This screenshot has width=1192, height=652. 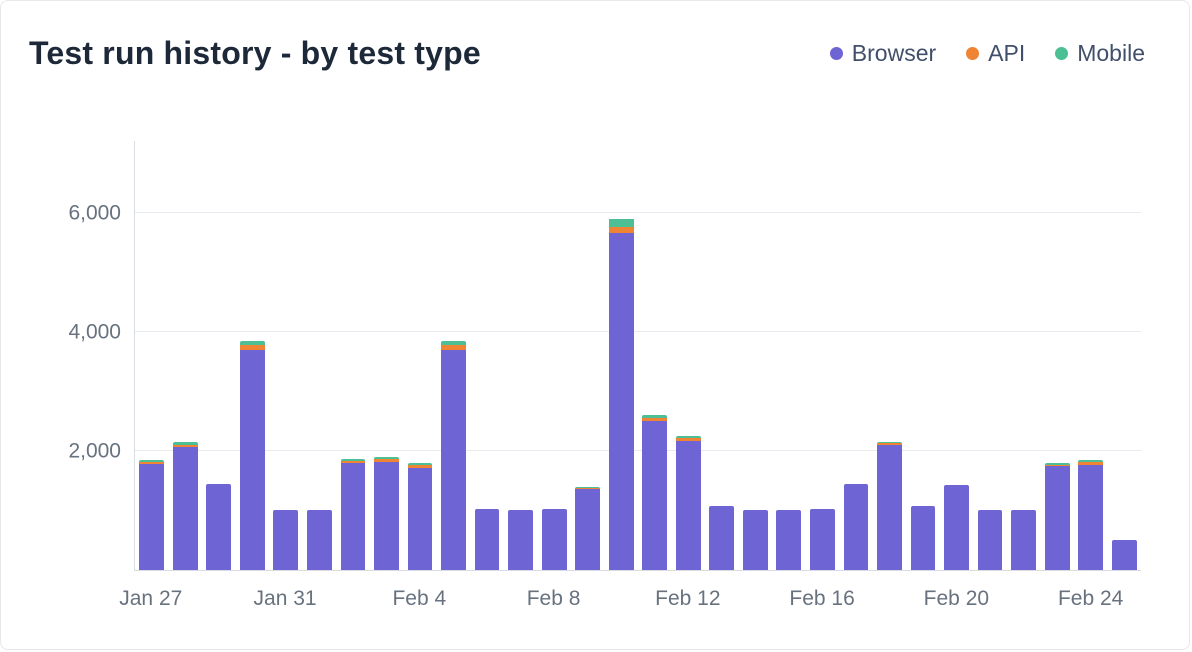 I want to click on y-axis-tick-label: 4,000, so click(x=94, y=332).